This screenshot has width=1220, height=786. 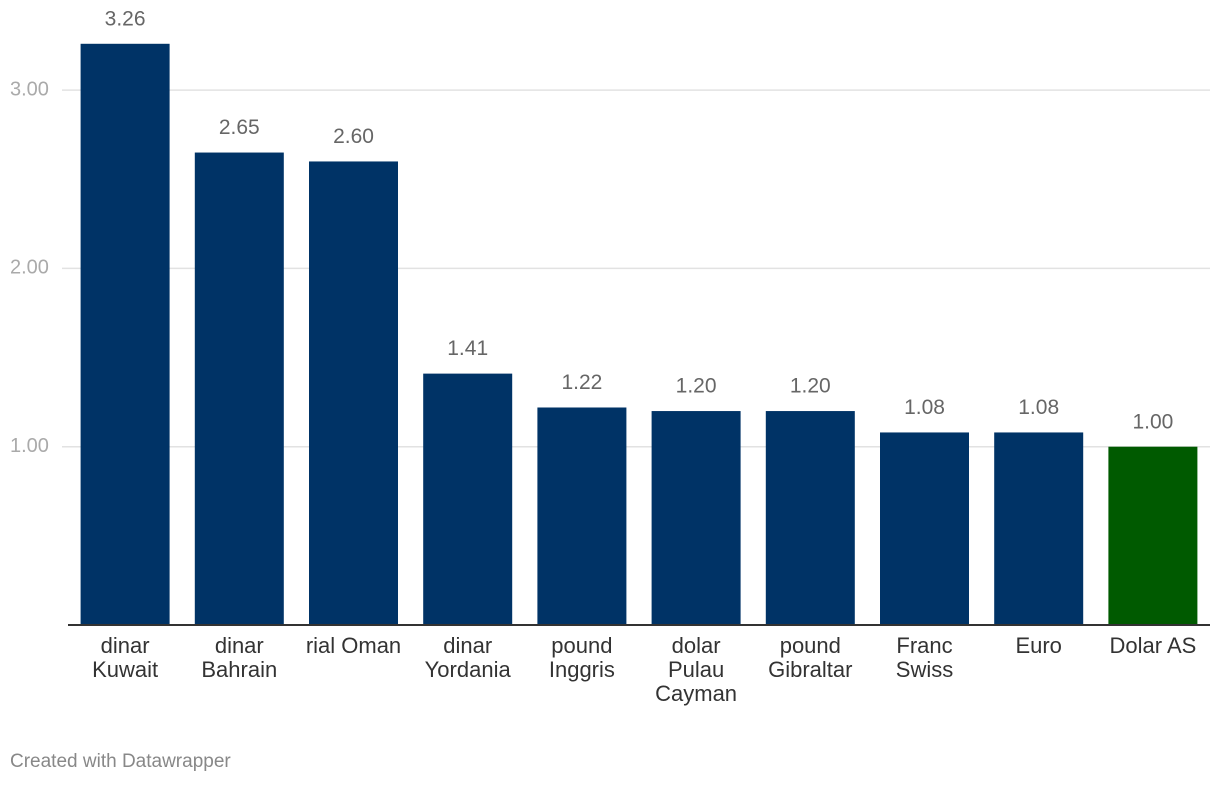 I want to click on y-tick-label: 1.00, so click(x=29, y=446).